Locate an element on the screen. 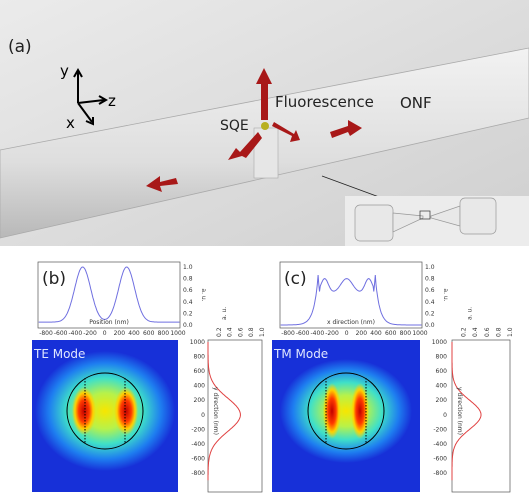 The width and height of the screenshot is (529, 502). mode-label: TM Mode is located at coordinates (300, 354).